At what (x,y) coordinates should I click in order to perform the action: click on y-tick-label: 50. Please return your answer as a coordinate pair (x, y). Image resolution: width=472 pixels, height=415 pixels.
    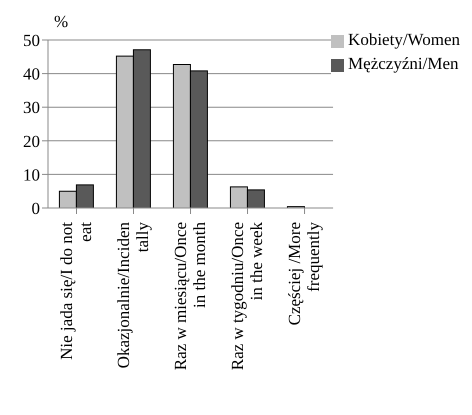
    Looking at the image, I should click on (31, 40).